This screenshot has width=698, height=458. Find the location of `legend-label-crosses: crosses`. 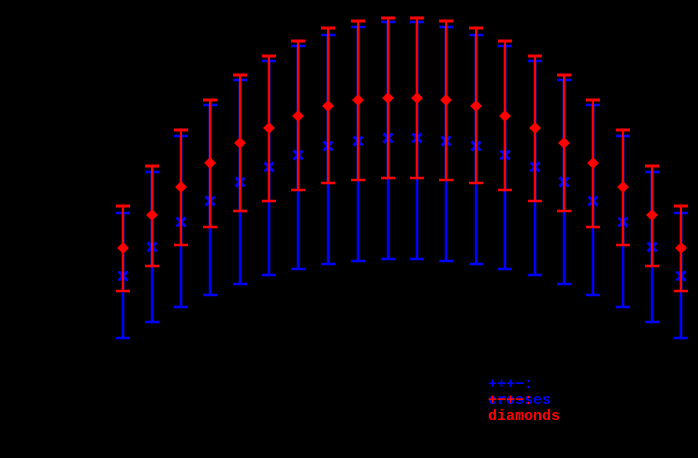

legend-label-crosses: crosses is located at coordinates (520, 400).